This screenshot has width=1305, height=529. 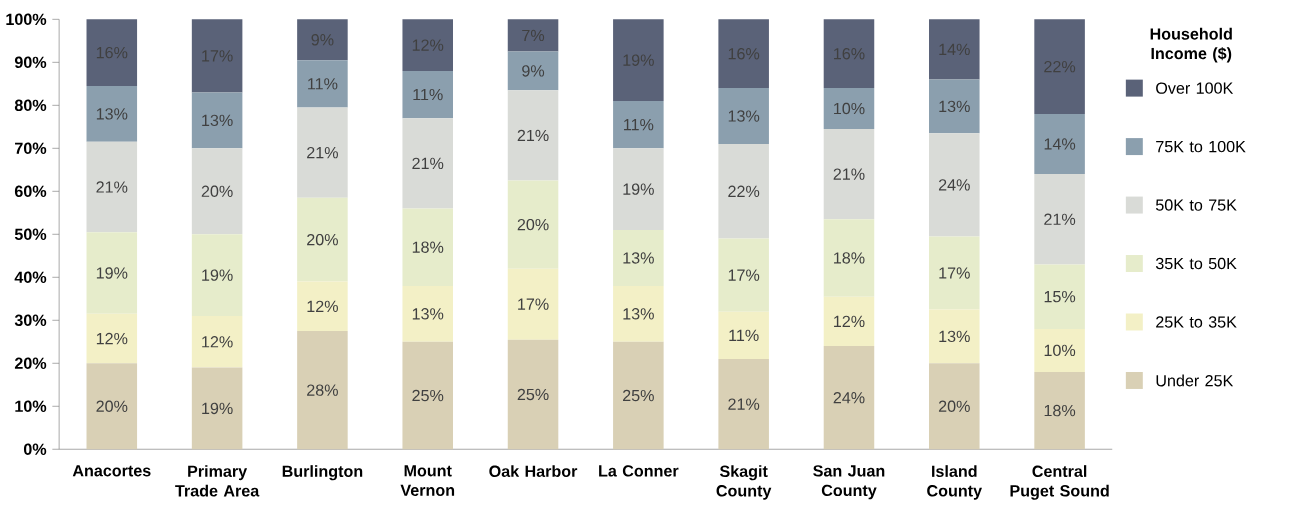 I want to click on x-tick-label: La Conner, so click(x=639, y=470).